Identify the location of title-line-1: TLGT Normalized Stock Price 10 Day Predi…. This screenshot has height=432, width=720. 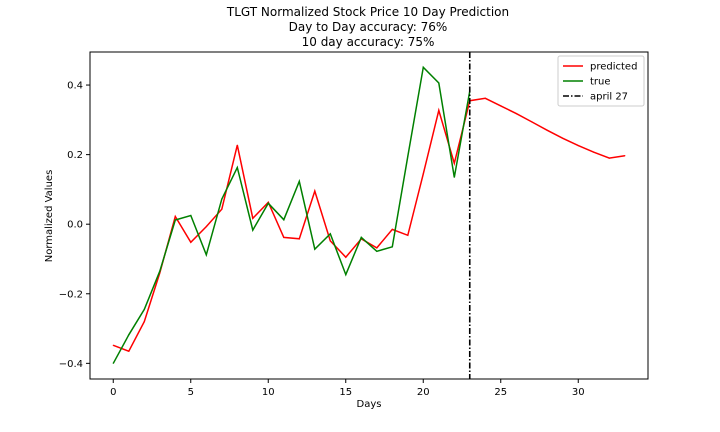
(367, 12).